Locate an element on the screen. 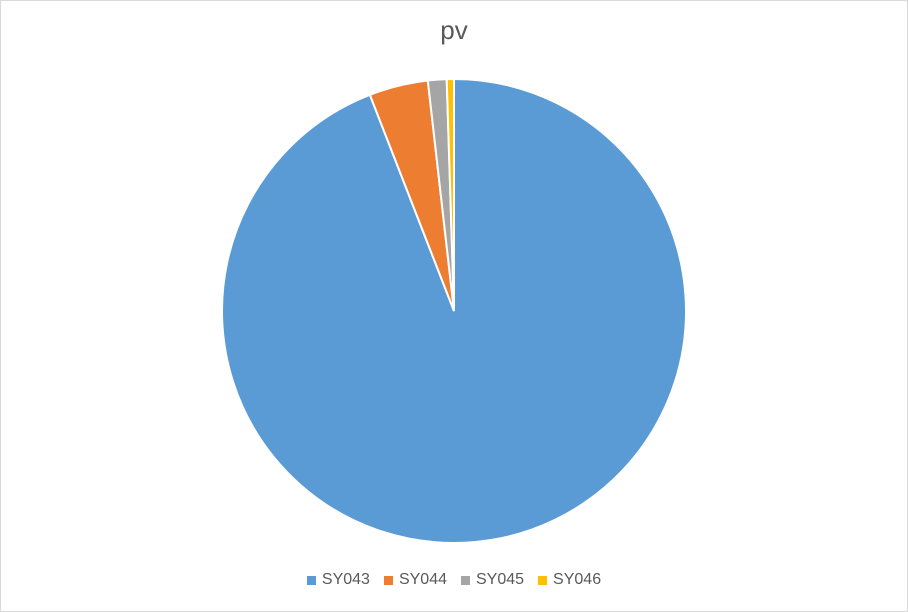  legend-label: SY045 is located at coordinates (500, 579).